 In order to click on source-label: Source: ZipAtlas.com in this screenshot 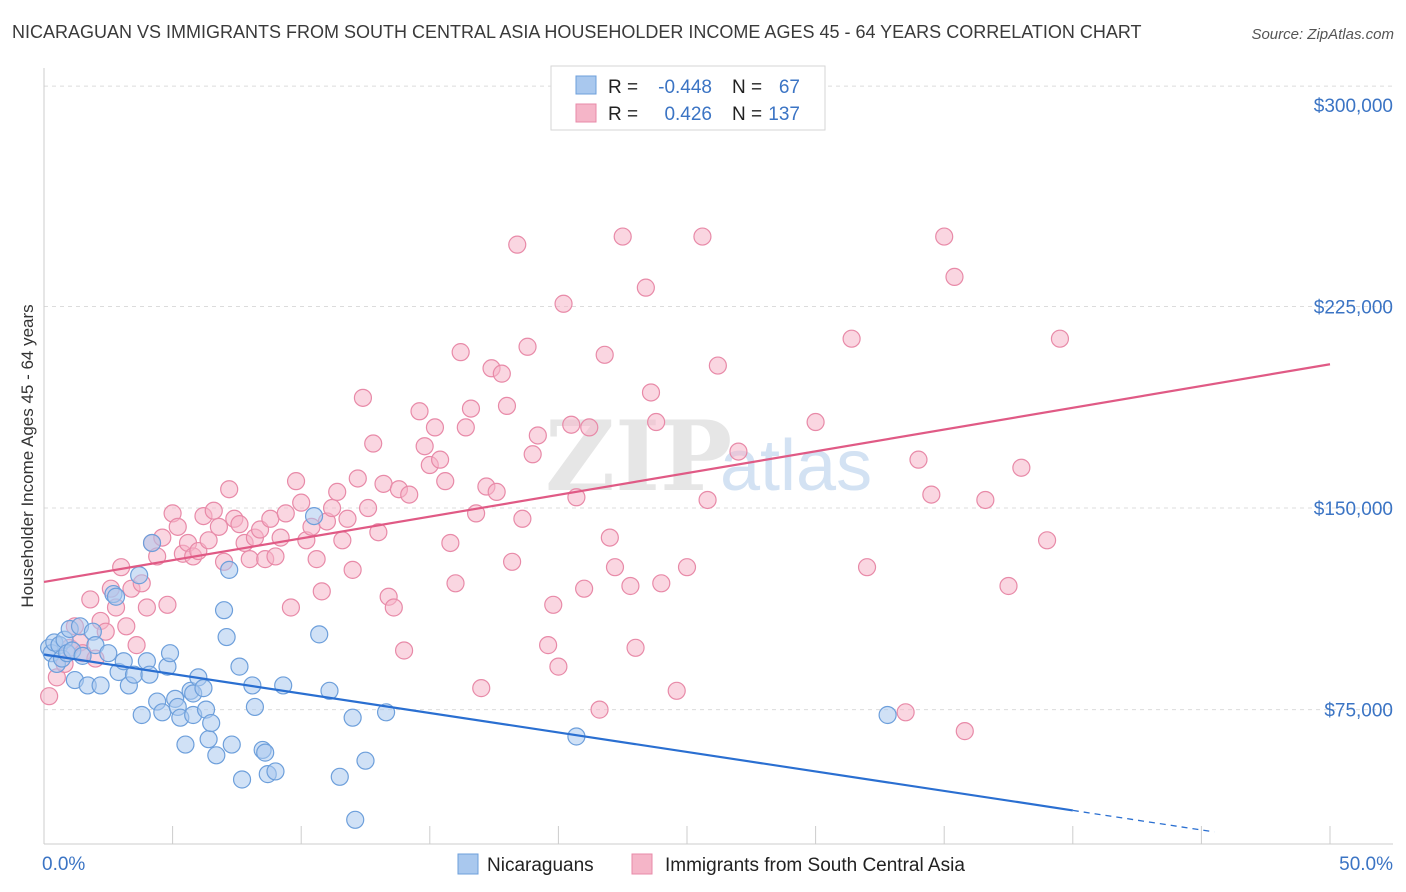, I will do `click(1322, 34)`.